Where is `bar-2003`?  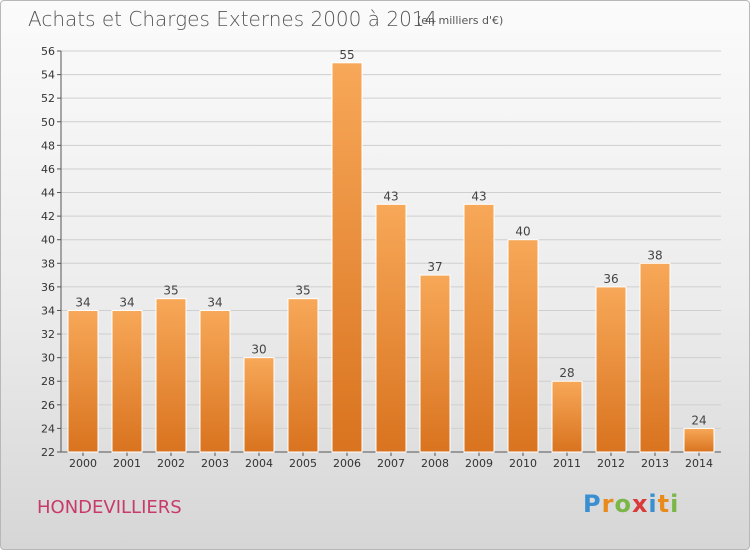 bar-2003 is located at coordinates (215, 381).